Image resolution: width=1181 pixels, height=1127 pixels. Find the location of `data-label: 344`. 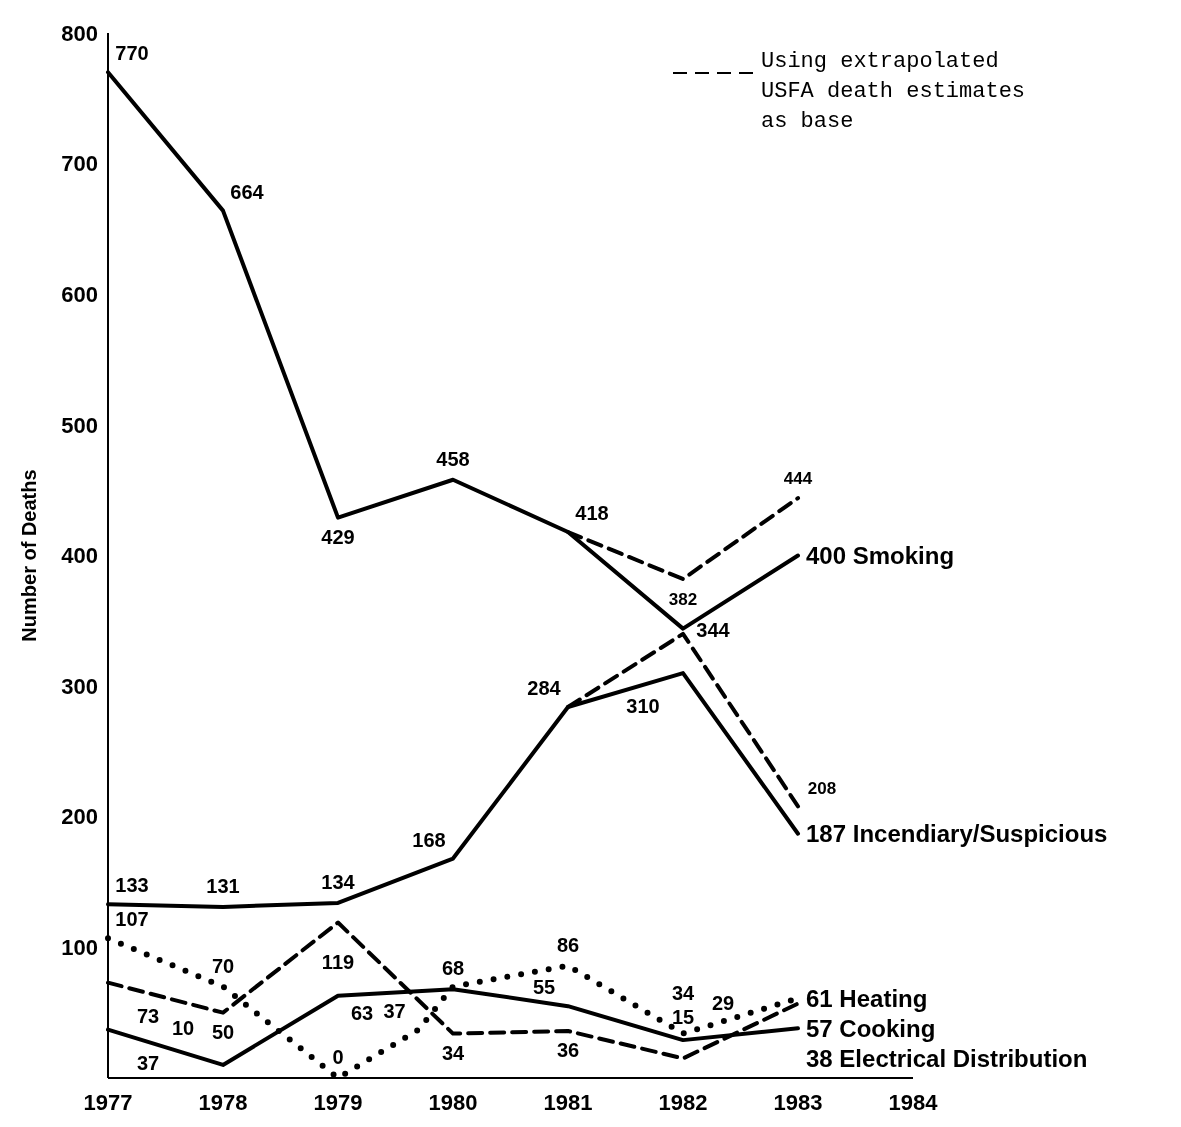

data-label: 344 is located at coordinates (713, 629).